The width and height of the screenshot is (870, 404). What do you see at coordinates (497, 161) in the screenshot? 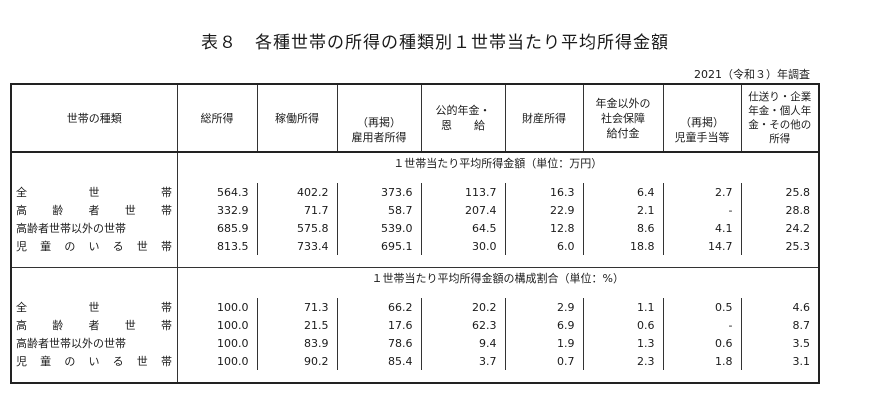
I see `section-title-amount: １世帯当たり平均所得金額（単位：万円）` at bounding box center [497, 161].